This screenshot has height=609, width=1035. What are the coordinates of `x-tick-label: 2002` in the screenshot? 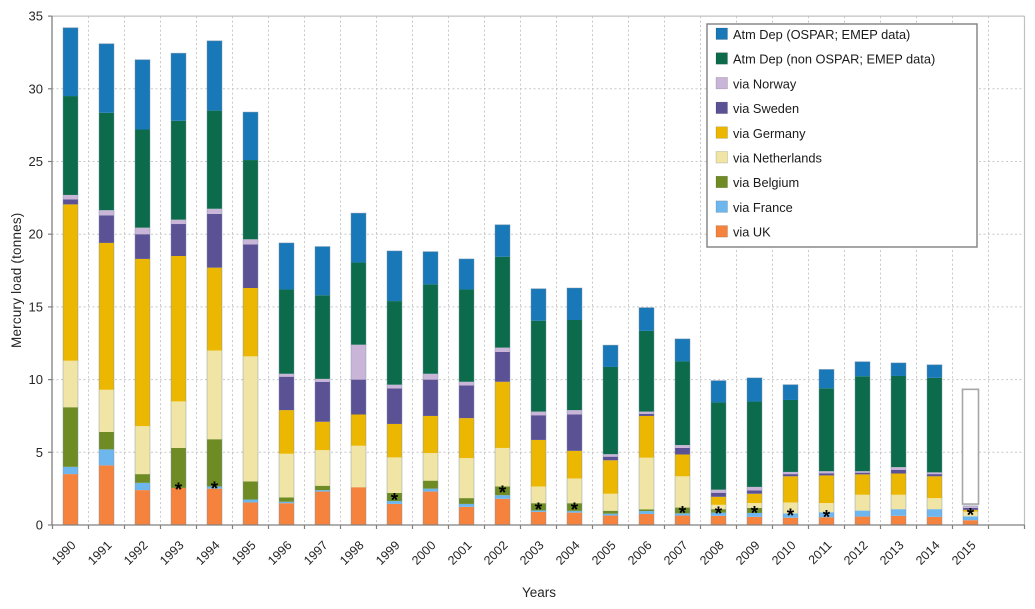 It's located at (496, 553).